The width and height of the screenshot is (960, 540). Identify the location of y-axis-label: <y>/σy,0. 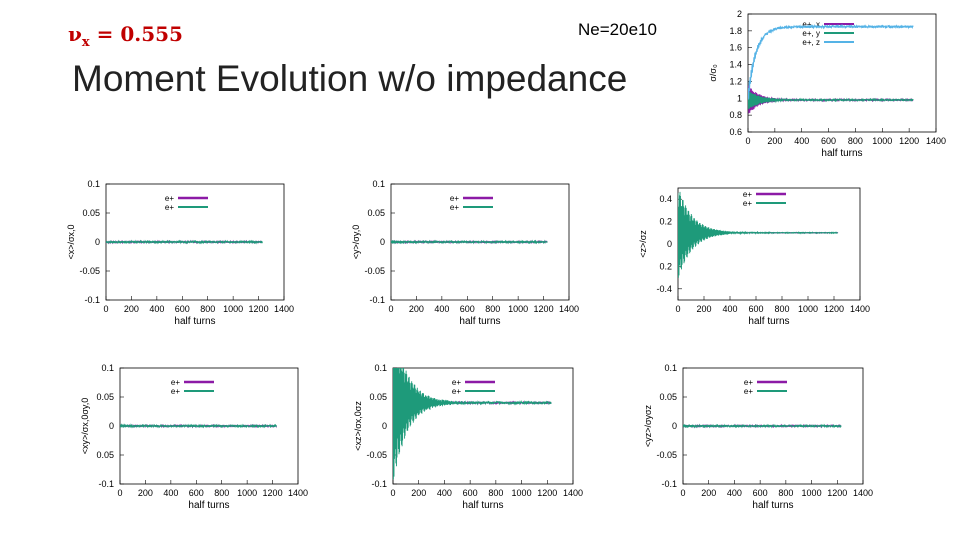
(356, 242).